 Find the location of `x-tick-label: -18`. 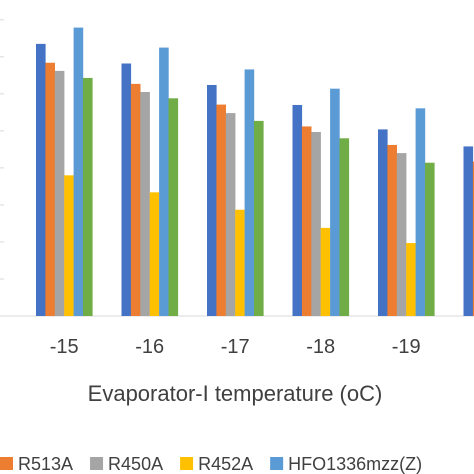

x-tick-label: -18 is located at coordinates (320, 347).